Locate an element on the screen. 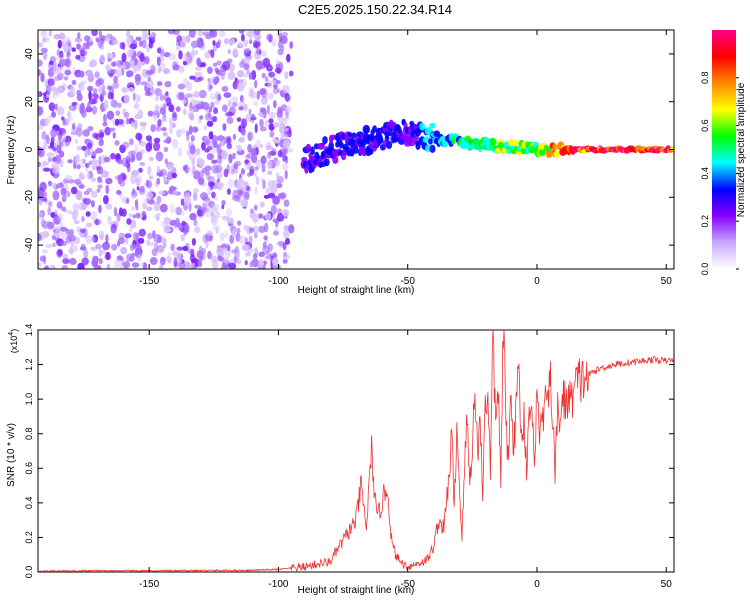 The width and height of the screenshot is (750, 600). snr-y-tick-label: 0.0 is located at coordinates (29, 572).